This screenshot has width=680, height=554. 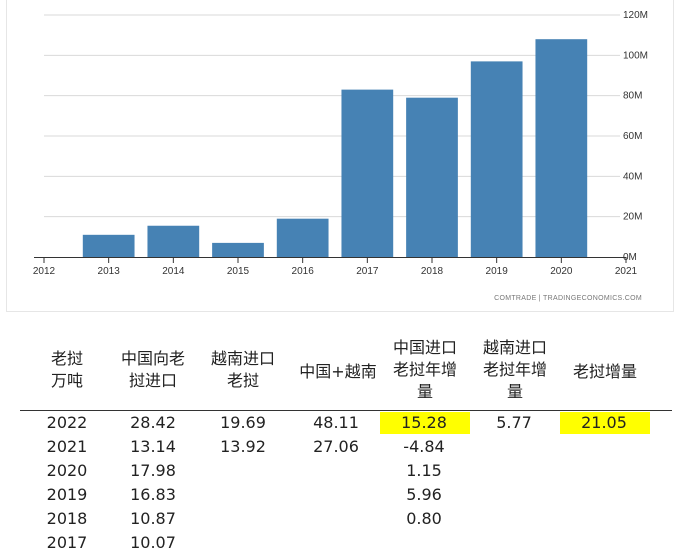 I want to click on header-rule, so click(x=346, y=410).